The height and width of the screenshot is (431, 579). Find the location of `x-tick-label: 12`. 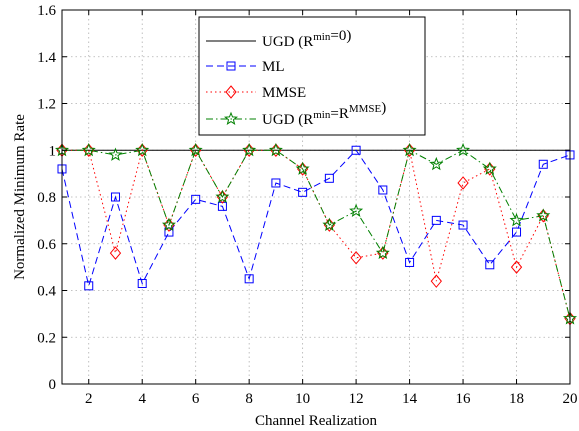

x-tick-label: 12 is located at coordinates (356, 399).